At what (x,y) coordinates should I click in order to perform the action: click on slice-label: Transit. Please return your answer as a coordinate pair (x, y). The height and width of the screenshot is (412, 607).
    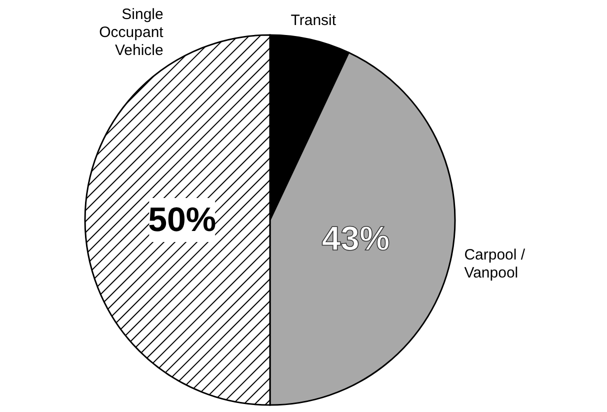
    Looking at the image, I should click on (313, 19).